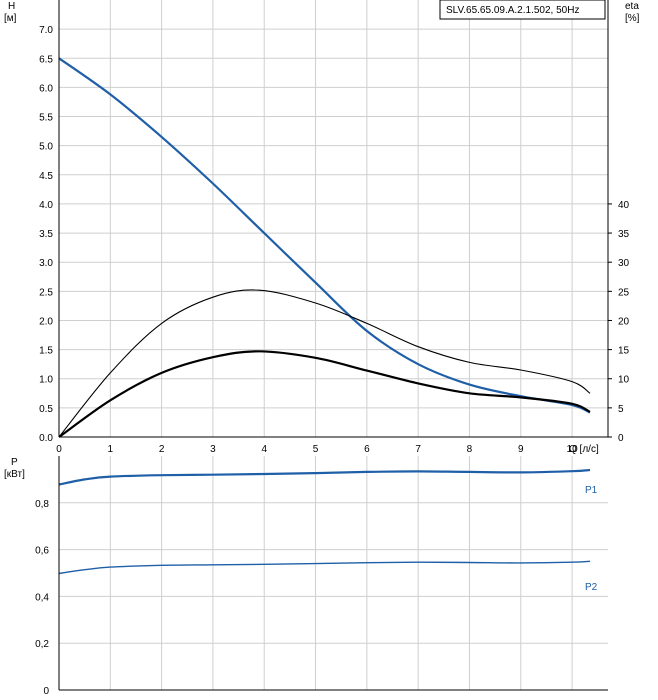 The height and width of the screenshot is (700, 658). Describe the element at coordinates (46, 380) in the screenshot. I see `upper-y-tick-label: 1.0` at that location.